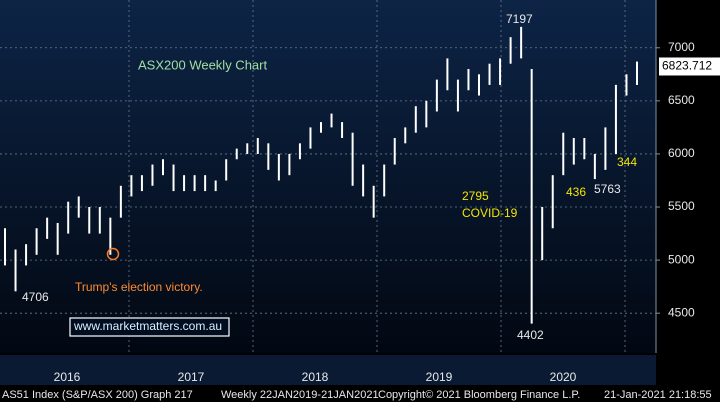 The width and height of the screenshot is (720, 402). I want to click on website: www.marketmatters.com.au, so click(147, 326).